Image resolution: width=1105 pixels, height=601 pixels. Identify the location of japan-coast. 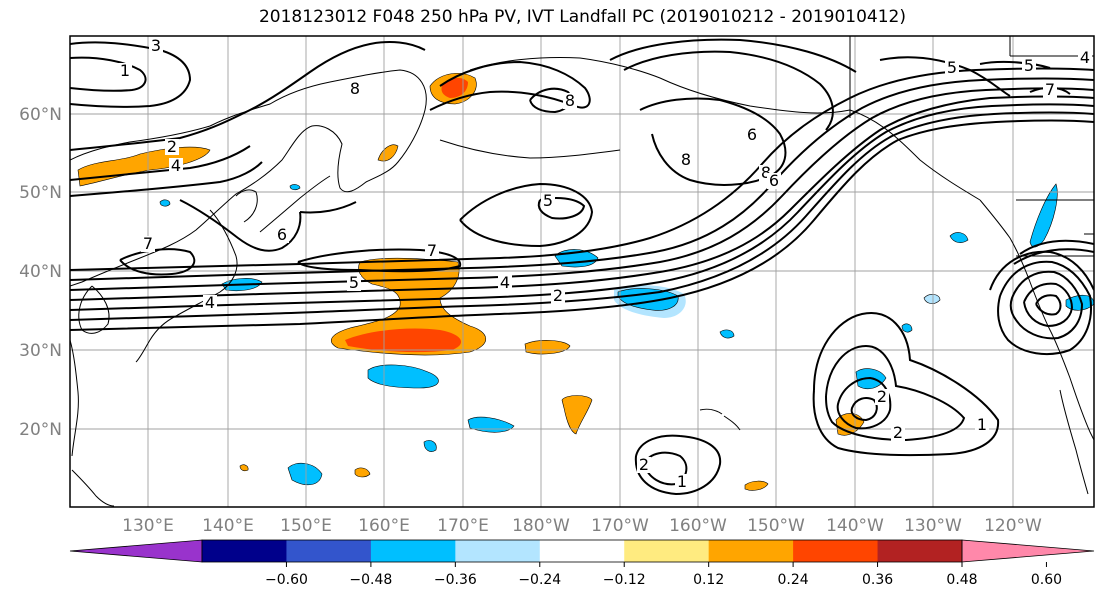
(196, 276).